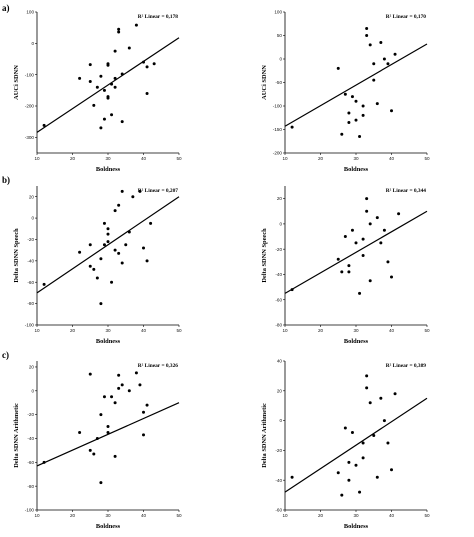  Describe the element at coordinates (158, 366) in the screenshot. I see `r2-label: R² Linear = 0,326` at that location.